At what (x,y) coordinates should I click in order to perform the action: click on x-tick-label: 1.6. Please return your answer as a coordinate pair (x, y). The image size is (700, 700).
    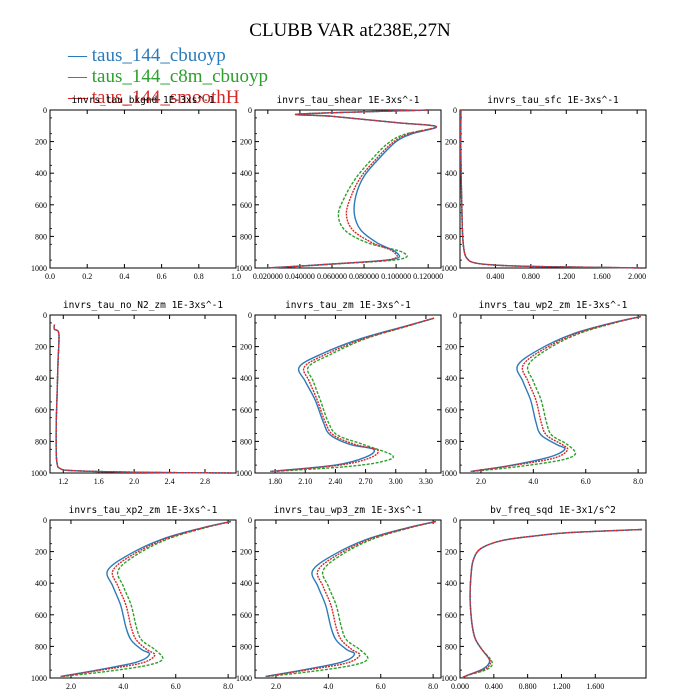
    Looking at the image, I should click on (99, 481).